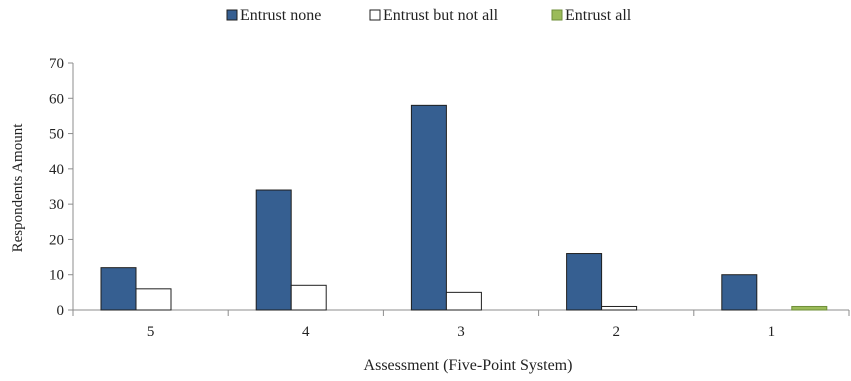 The height and width of the screenshot is (381, 851). What do you see at coordinates (56, 64) in the screenshot?
I see `y-tick-label: 70` at bounding box center [56, 64].